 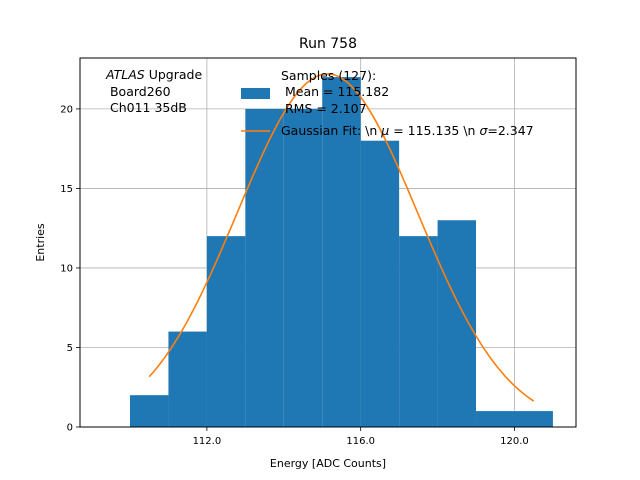 I want to click on y-tick-label-1: 5, so click(x=70, y=348).